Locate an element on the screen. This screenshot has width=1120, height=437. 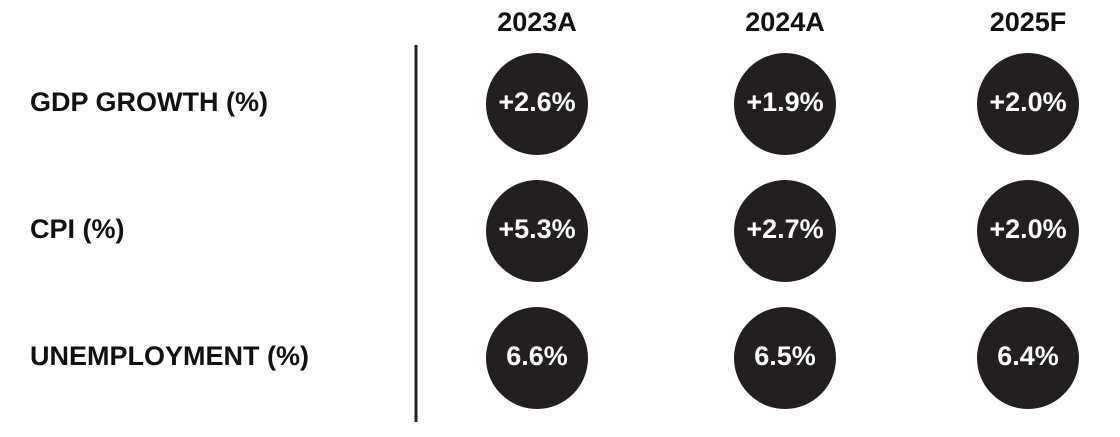
value-text: 6.4% is located at coordinates (1028, 356).